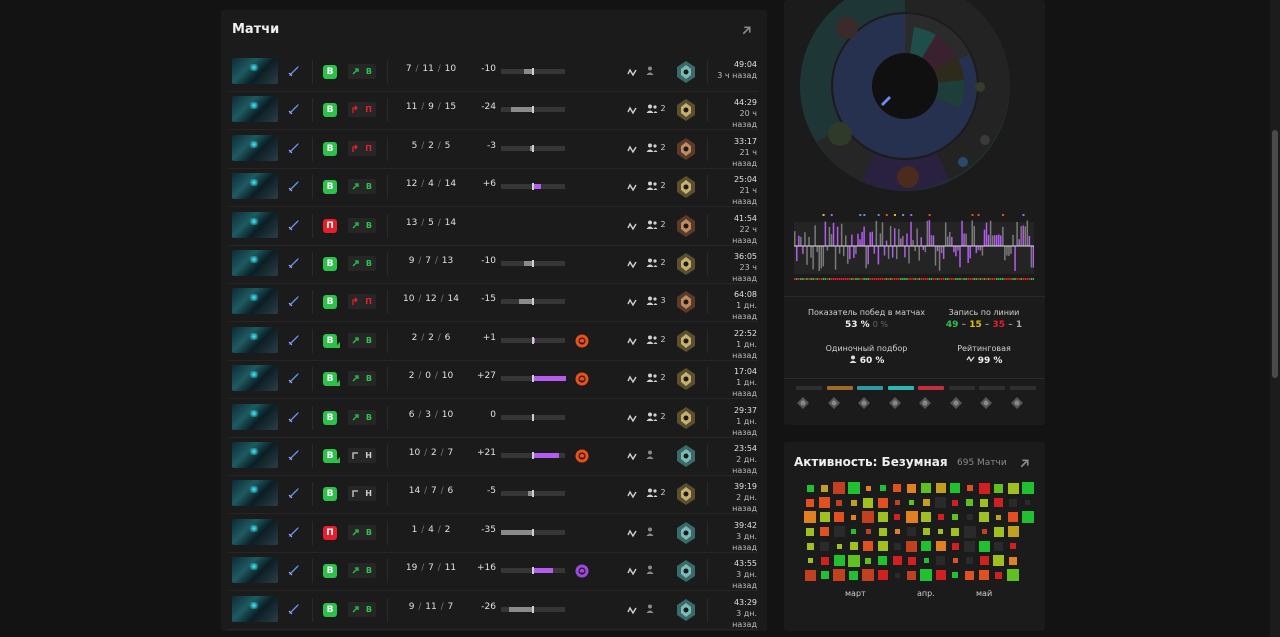 Image resolution: width=1280 pixels, height=637 pixels. What do you see at coordinates (493, 265) in the screenshot?
I see `match-row: В В 9 / 7 / 13 -10 2 36:05 23 ч назад` at bounding box center [493, 265].